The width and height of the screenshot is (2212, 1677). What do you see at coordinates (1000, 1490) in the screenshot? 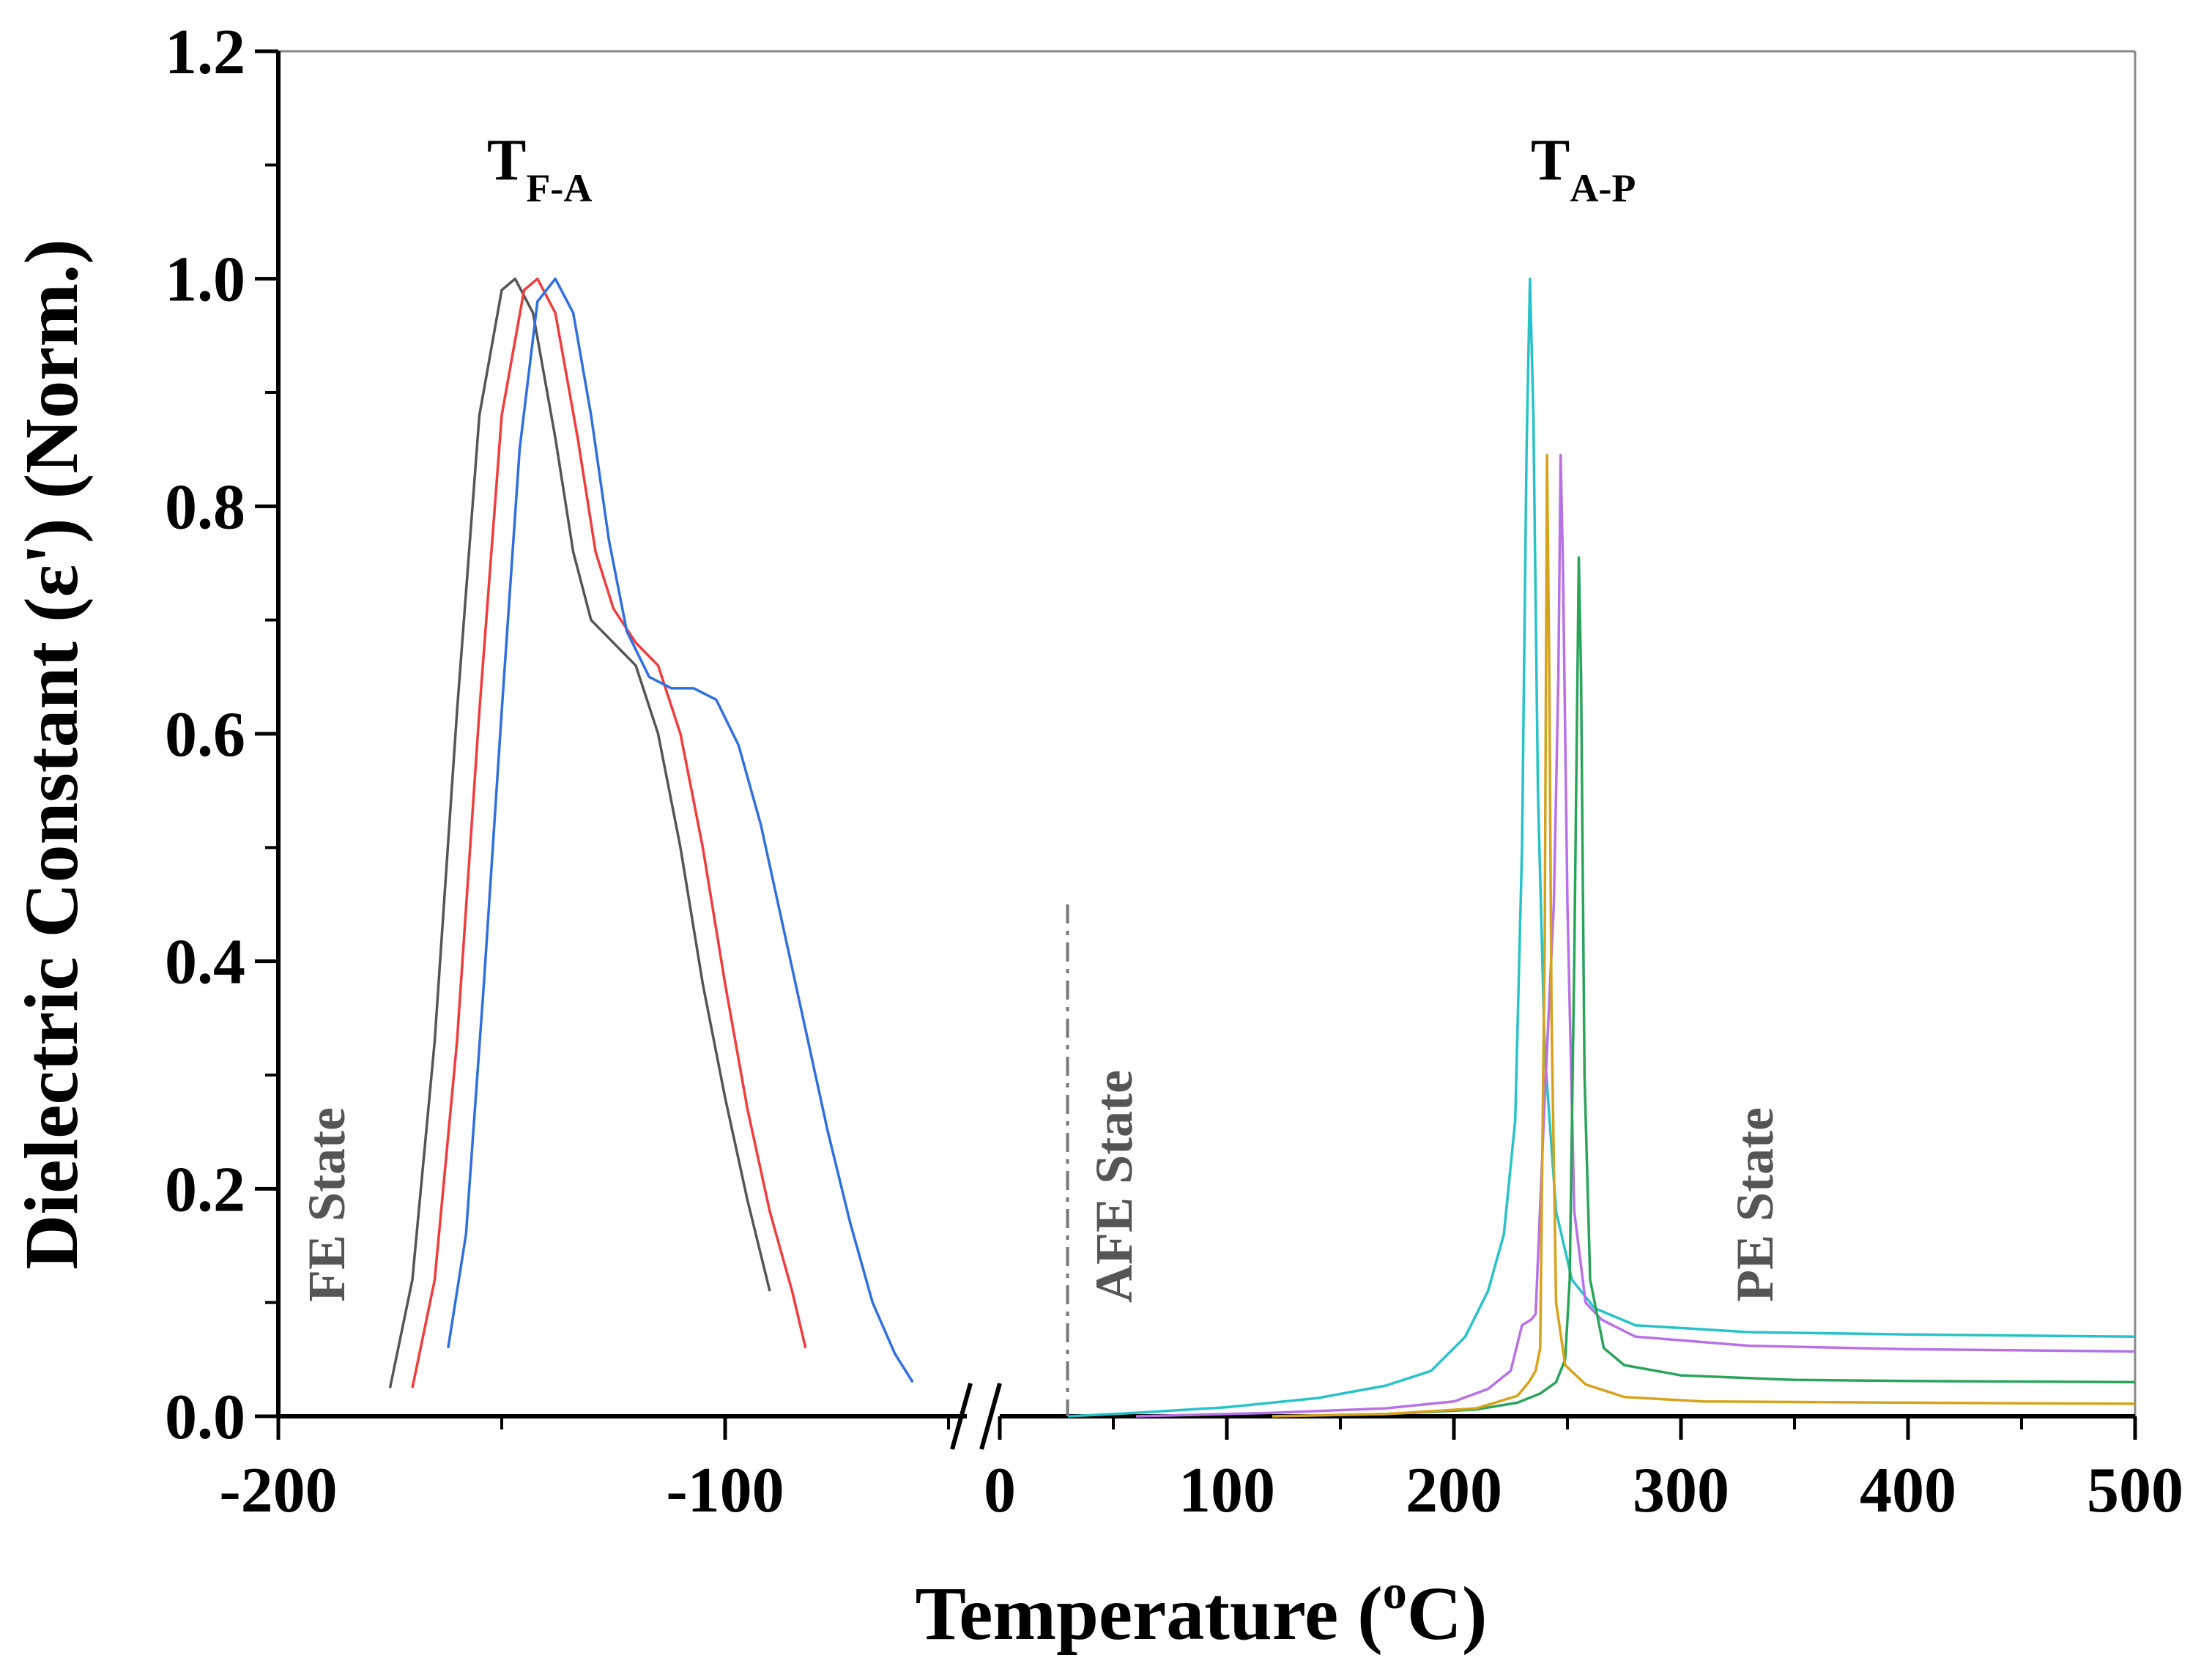
I see `x-tick-label-2: 0` at bounding box center [1000, 1490].